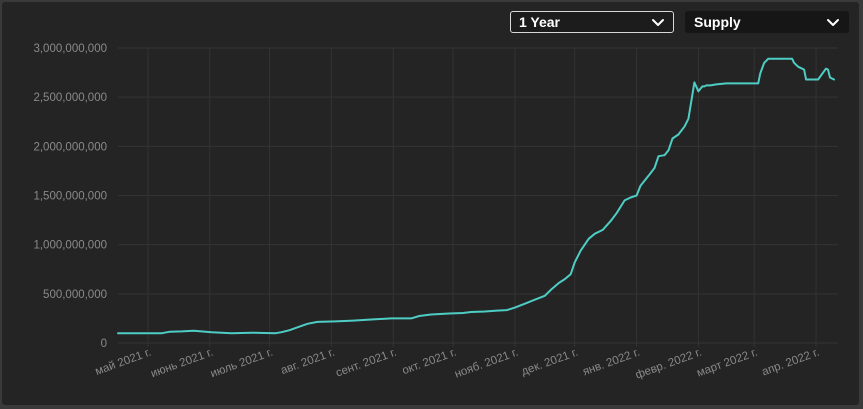 This screenshot has height=409, width=863. I want to click on metric-label: Supply, so click(717, 22).